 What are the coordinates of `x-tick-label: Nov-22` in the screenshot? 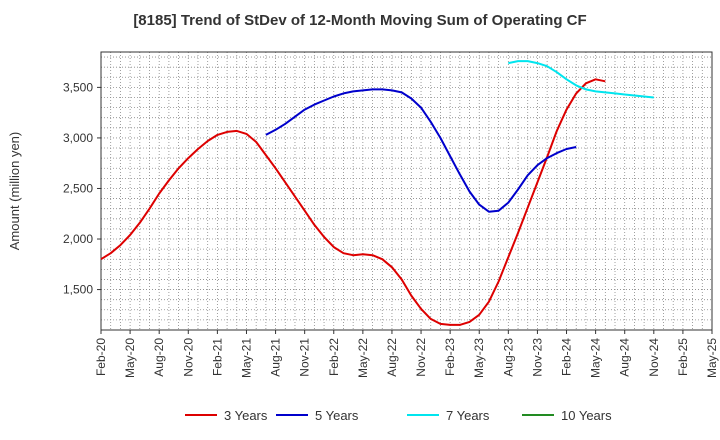 It's located at (421, 357).